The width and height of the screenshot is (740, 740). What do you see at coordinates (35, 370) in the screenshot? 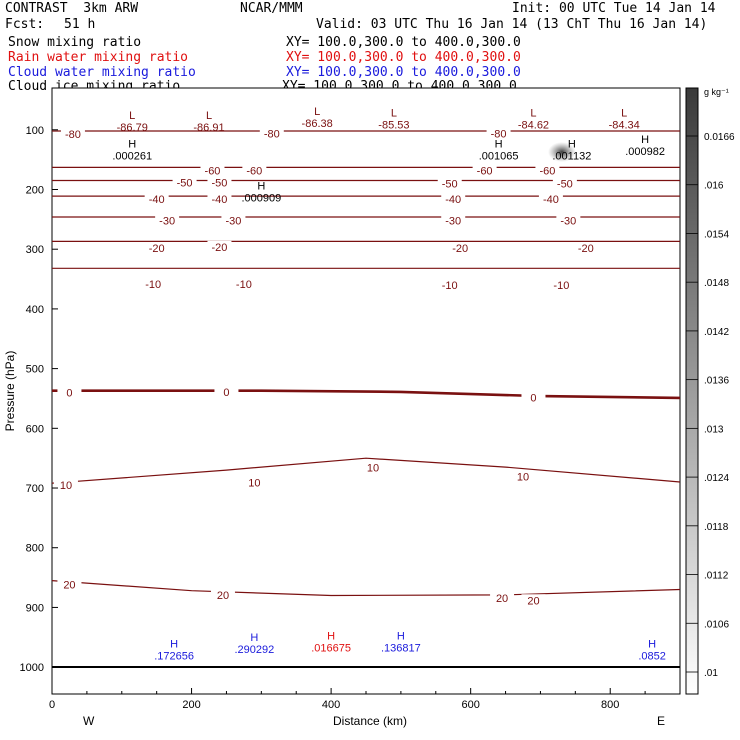
I see `y-tick-label: 500` at bounding box center [35, 370].